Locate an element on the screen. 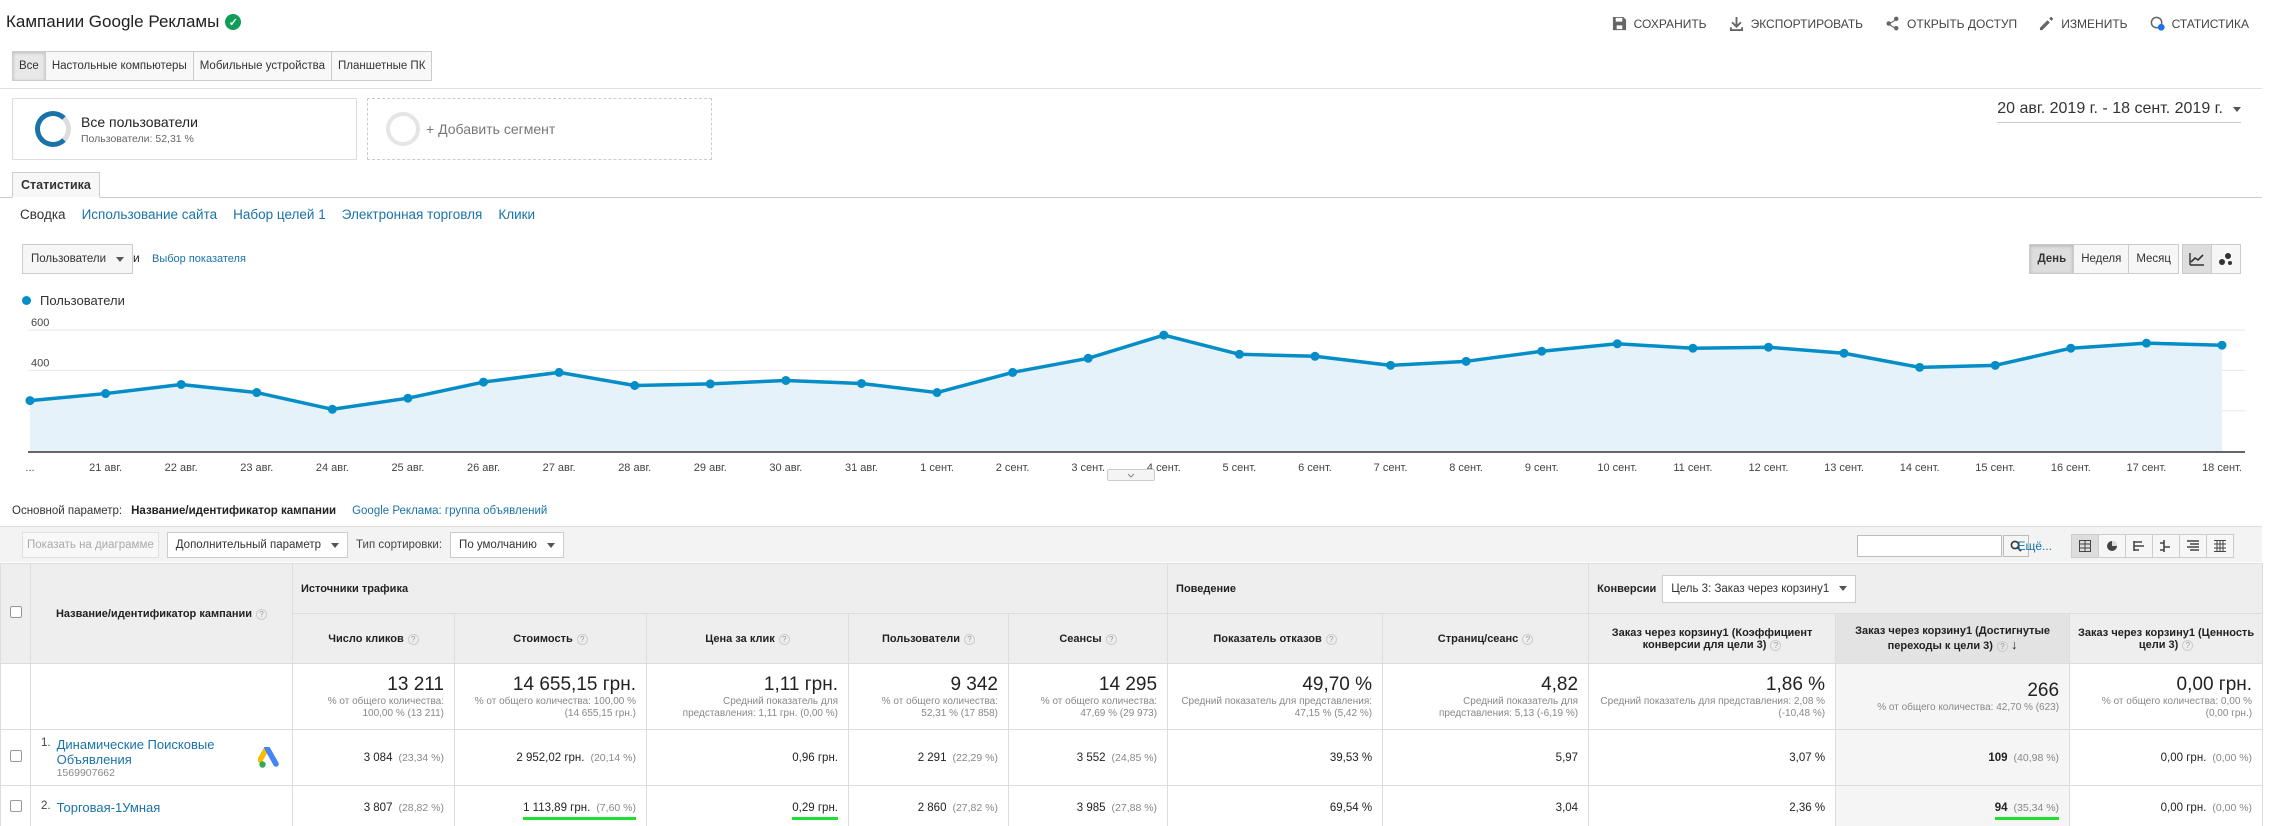 The height and width of the screenshot is (826, 2269). line-chart-button is located at coordinates (2197, 259).